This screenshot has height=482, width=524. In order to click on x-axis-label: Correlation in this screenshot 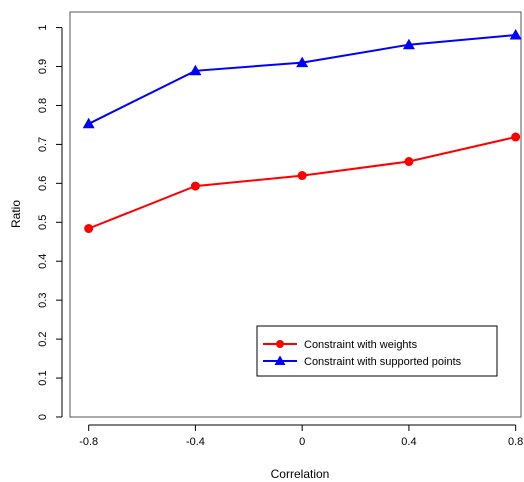, I will do `click(300, 474)`.